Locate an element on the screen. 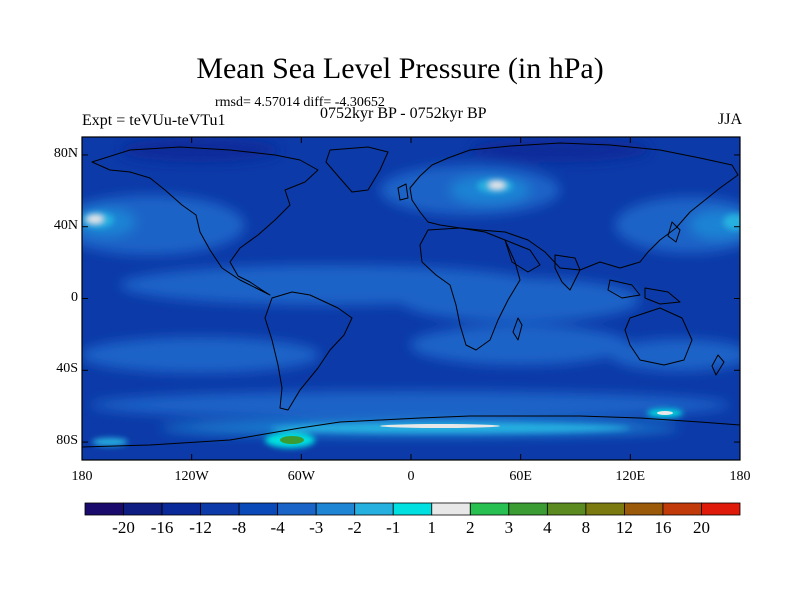 This screenshot has width=800, height=600. lat-label: 80N is located at coordinates (65, 153).